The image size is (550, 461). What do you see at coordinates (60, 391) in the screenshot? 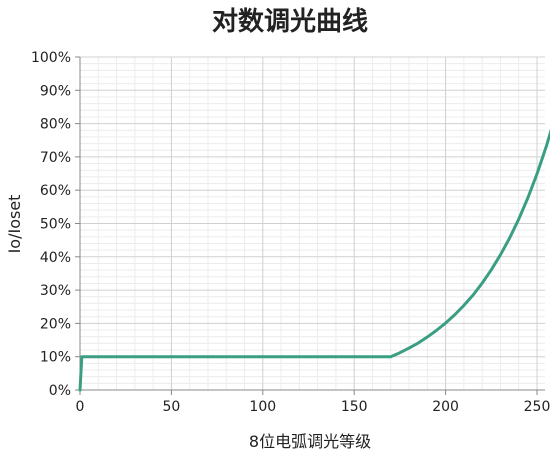
I see `y-tick-label: 0%` at bounding box center [60, 391].